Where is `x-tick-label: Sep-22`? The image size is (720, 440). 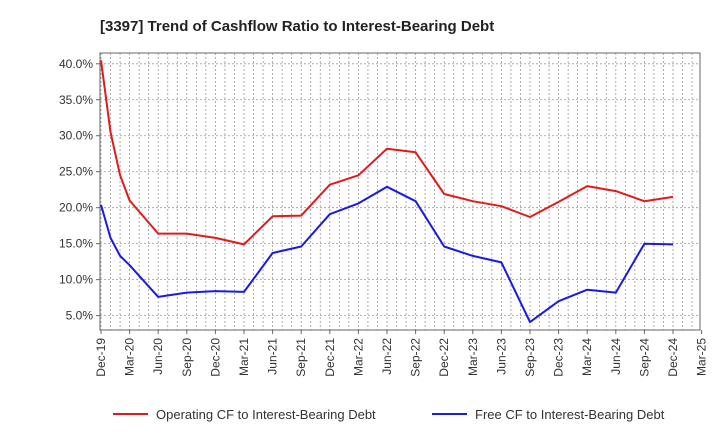
x-tick-label: Sep-22 is located at coordinates (416, 357).